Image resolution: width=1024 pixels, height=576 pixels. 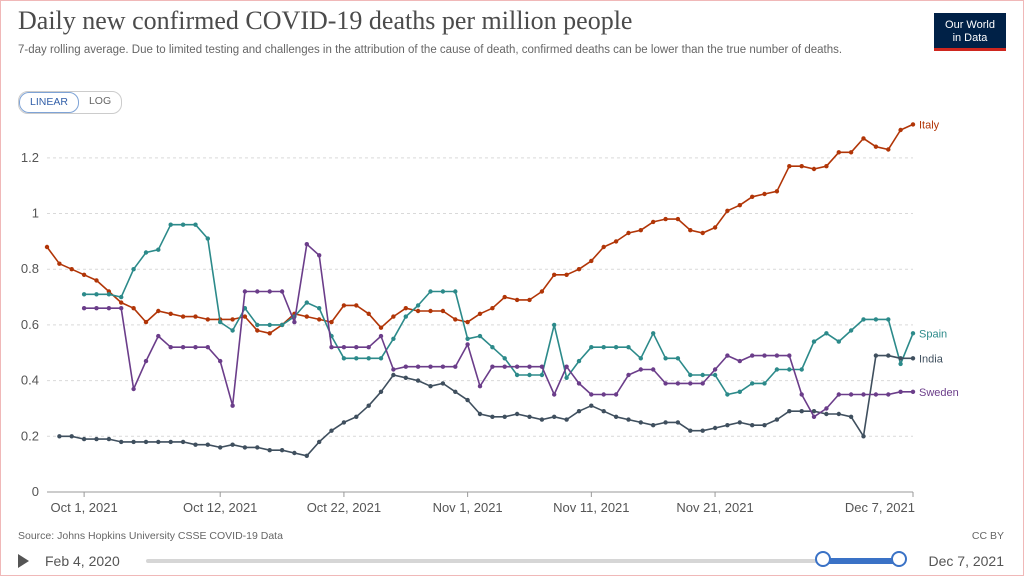 What do you see at coordinates (987, 536) in the screenshot?
I see `license-link: CC BY` at bounding box center [987, 536].